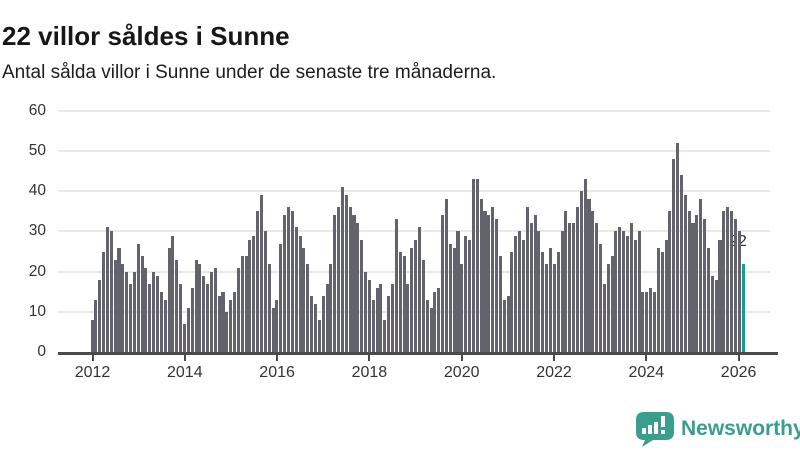  Describe the element at coordinates (37, 231) in the screenshot. I see `y-axis-tick-label: 30` at that location.